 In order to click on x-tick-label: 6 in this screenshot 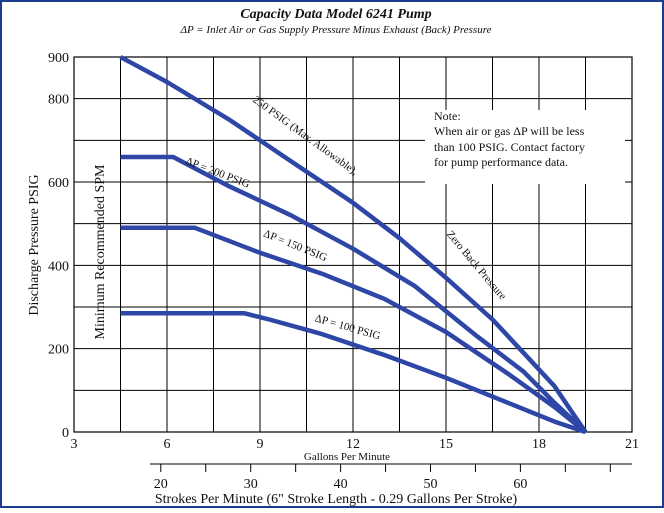, I will do `click(167, 444)`.